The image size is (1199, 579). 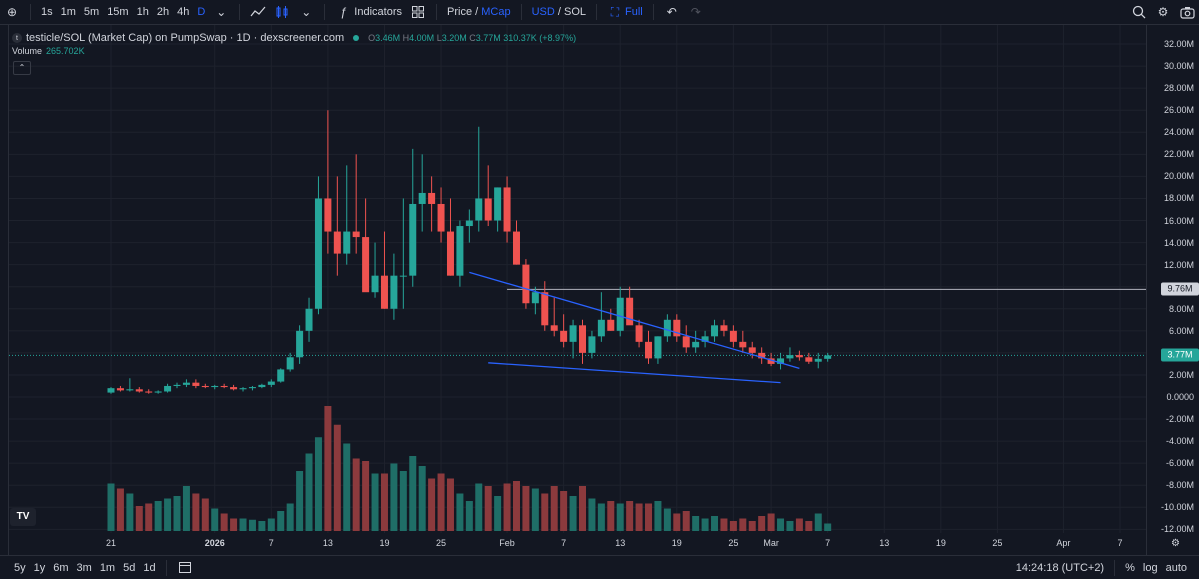 I want to click on chart-type-dropdown: ⌄, so click(x=306, y=12).